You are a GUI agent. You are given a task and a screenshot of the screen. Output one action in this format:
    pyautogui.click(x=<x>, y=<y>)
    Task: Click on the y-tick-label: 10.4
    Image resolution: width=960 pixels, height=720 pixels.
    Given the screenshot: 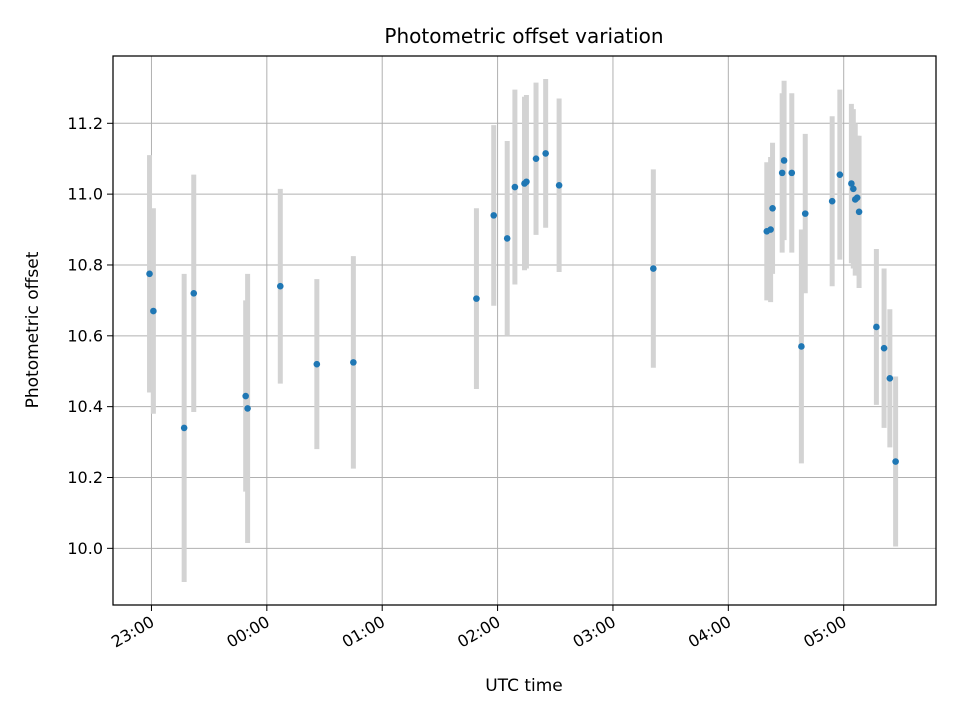 What is the action you would take?
    pyautogui.click(x=85, y=406)
    